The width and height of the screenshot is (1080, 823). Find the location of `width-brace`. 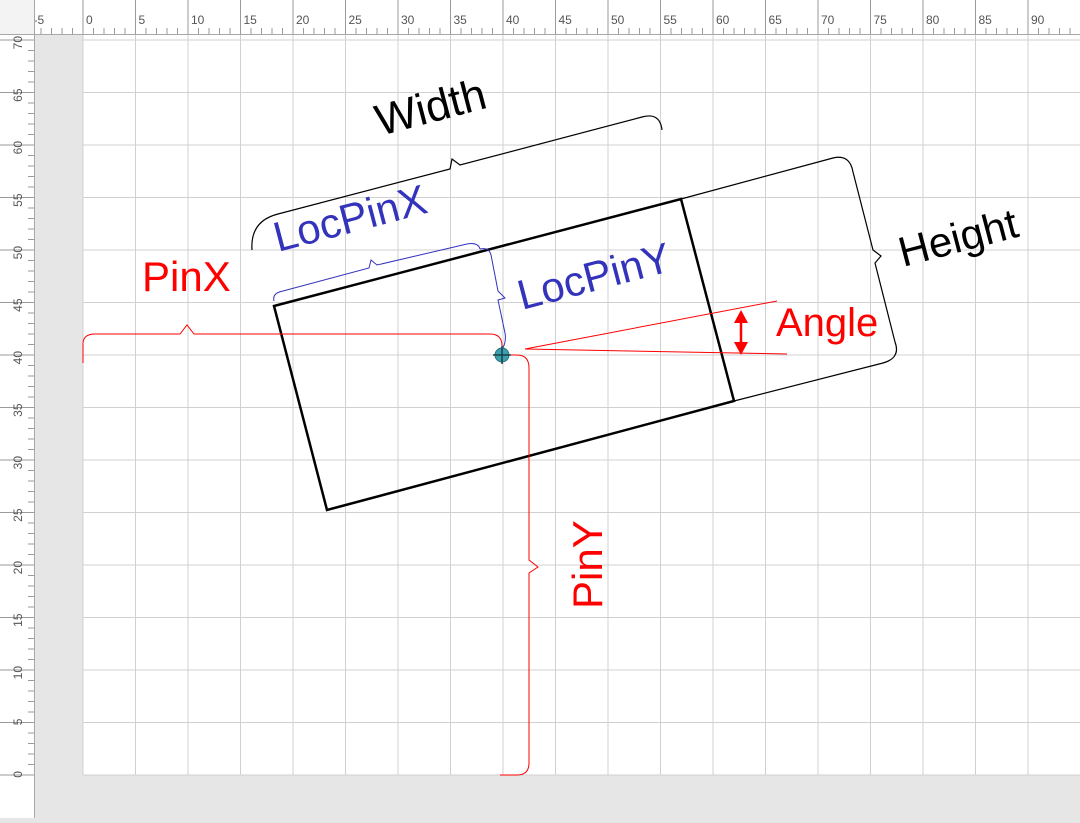

width-brace is located at coordinates (457, 183).